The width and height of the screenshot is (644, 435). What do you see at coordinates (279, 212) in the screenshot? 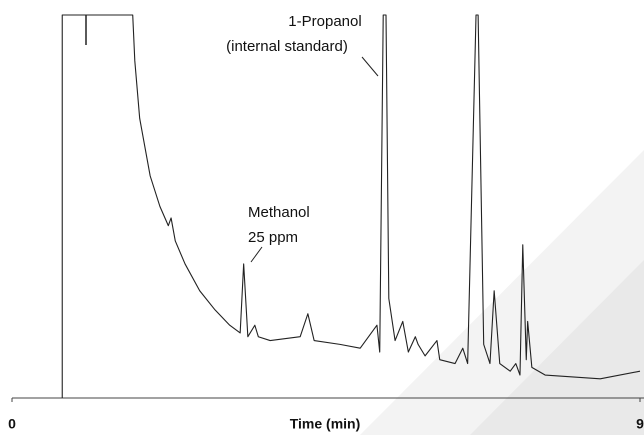
I see `annotation: Methanol` at bounding box center [279, 212].